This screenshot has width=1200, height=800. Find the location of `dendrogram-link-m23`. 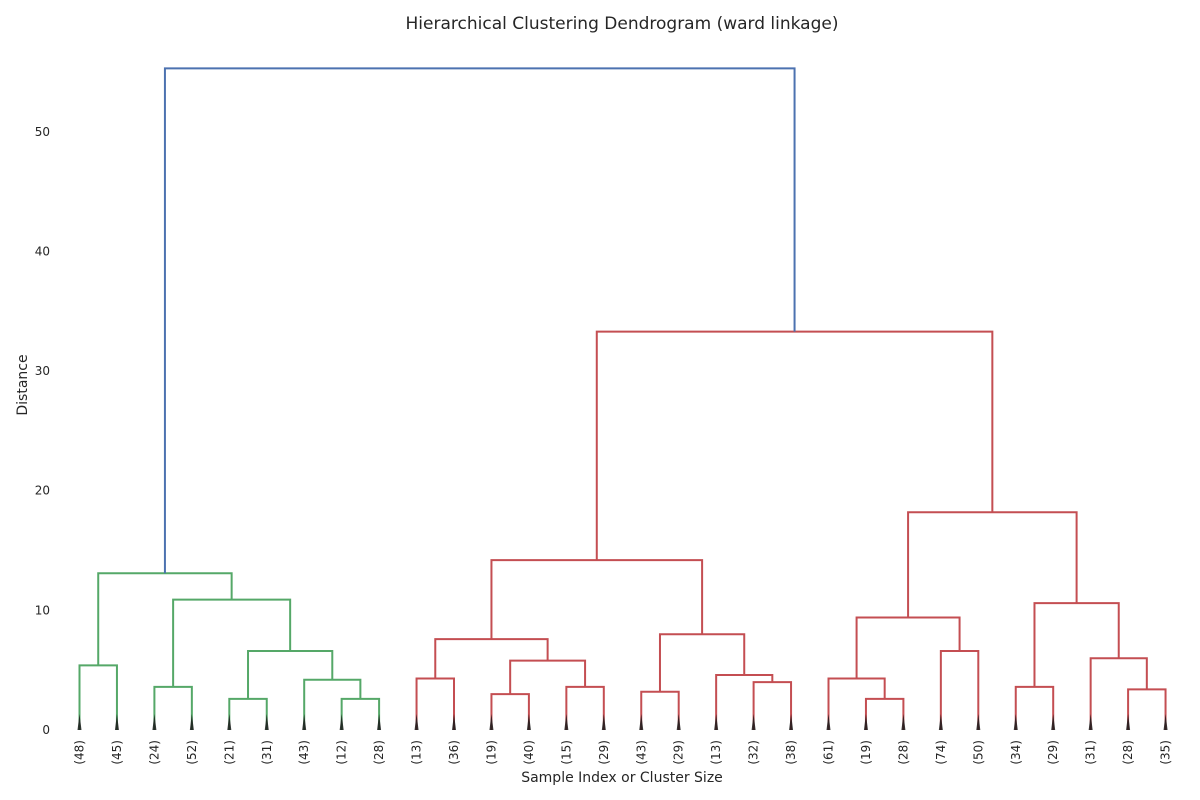

dendrogram-link-m23 is located at coordinates (1034, 707).